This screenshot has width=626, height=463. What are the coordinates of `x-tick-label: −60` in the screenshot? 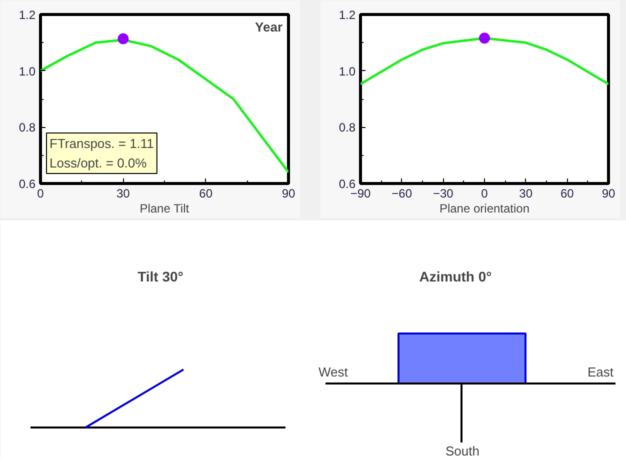 It's located at (402, 193).